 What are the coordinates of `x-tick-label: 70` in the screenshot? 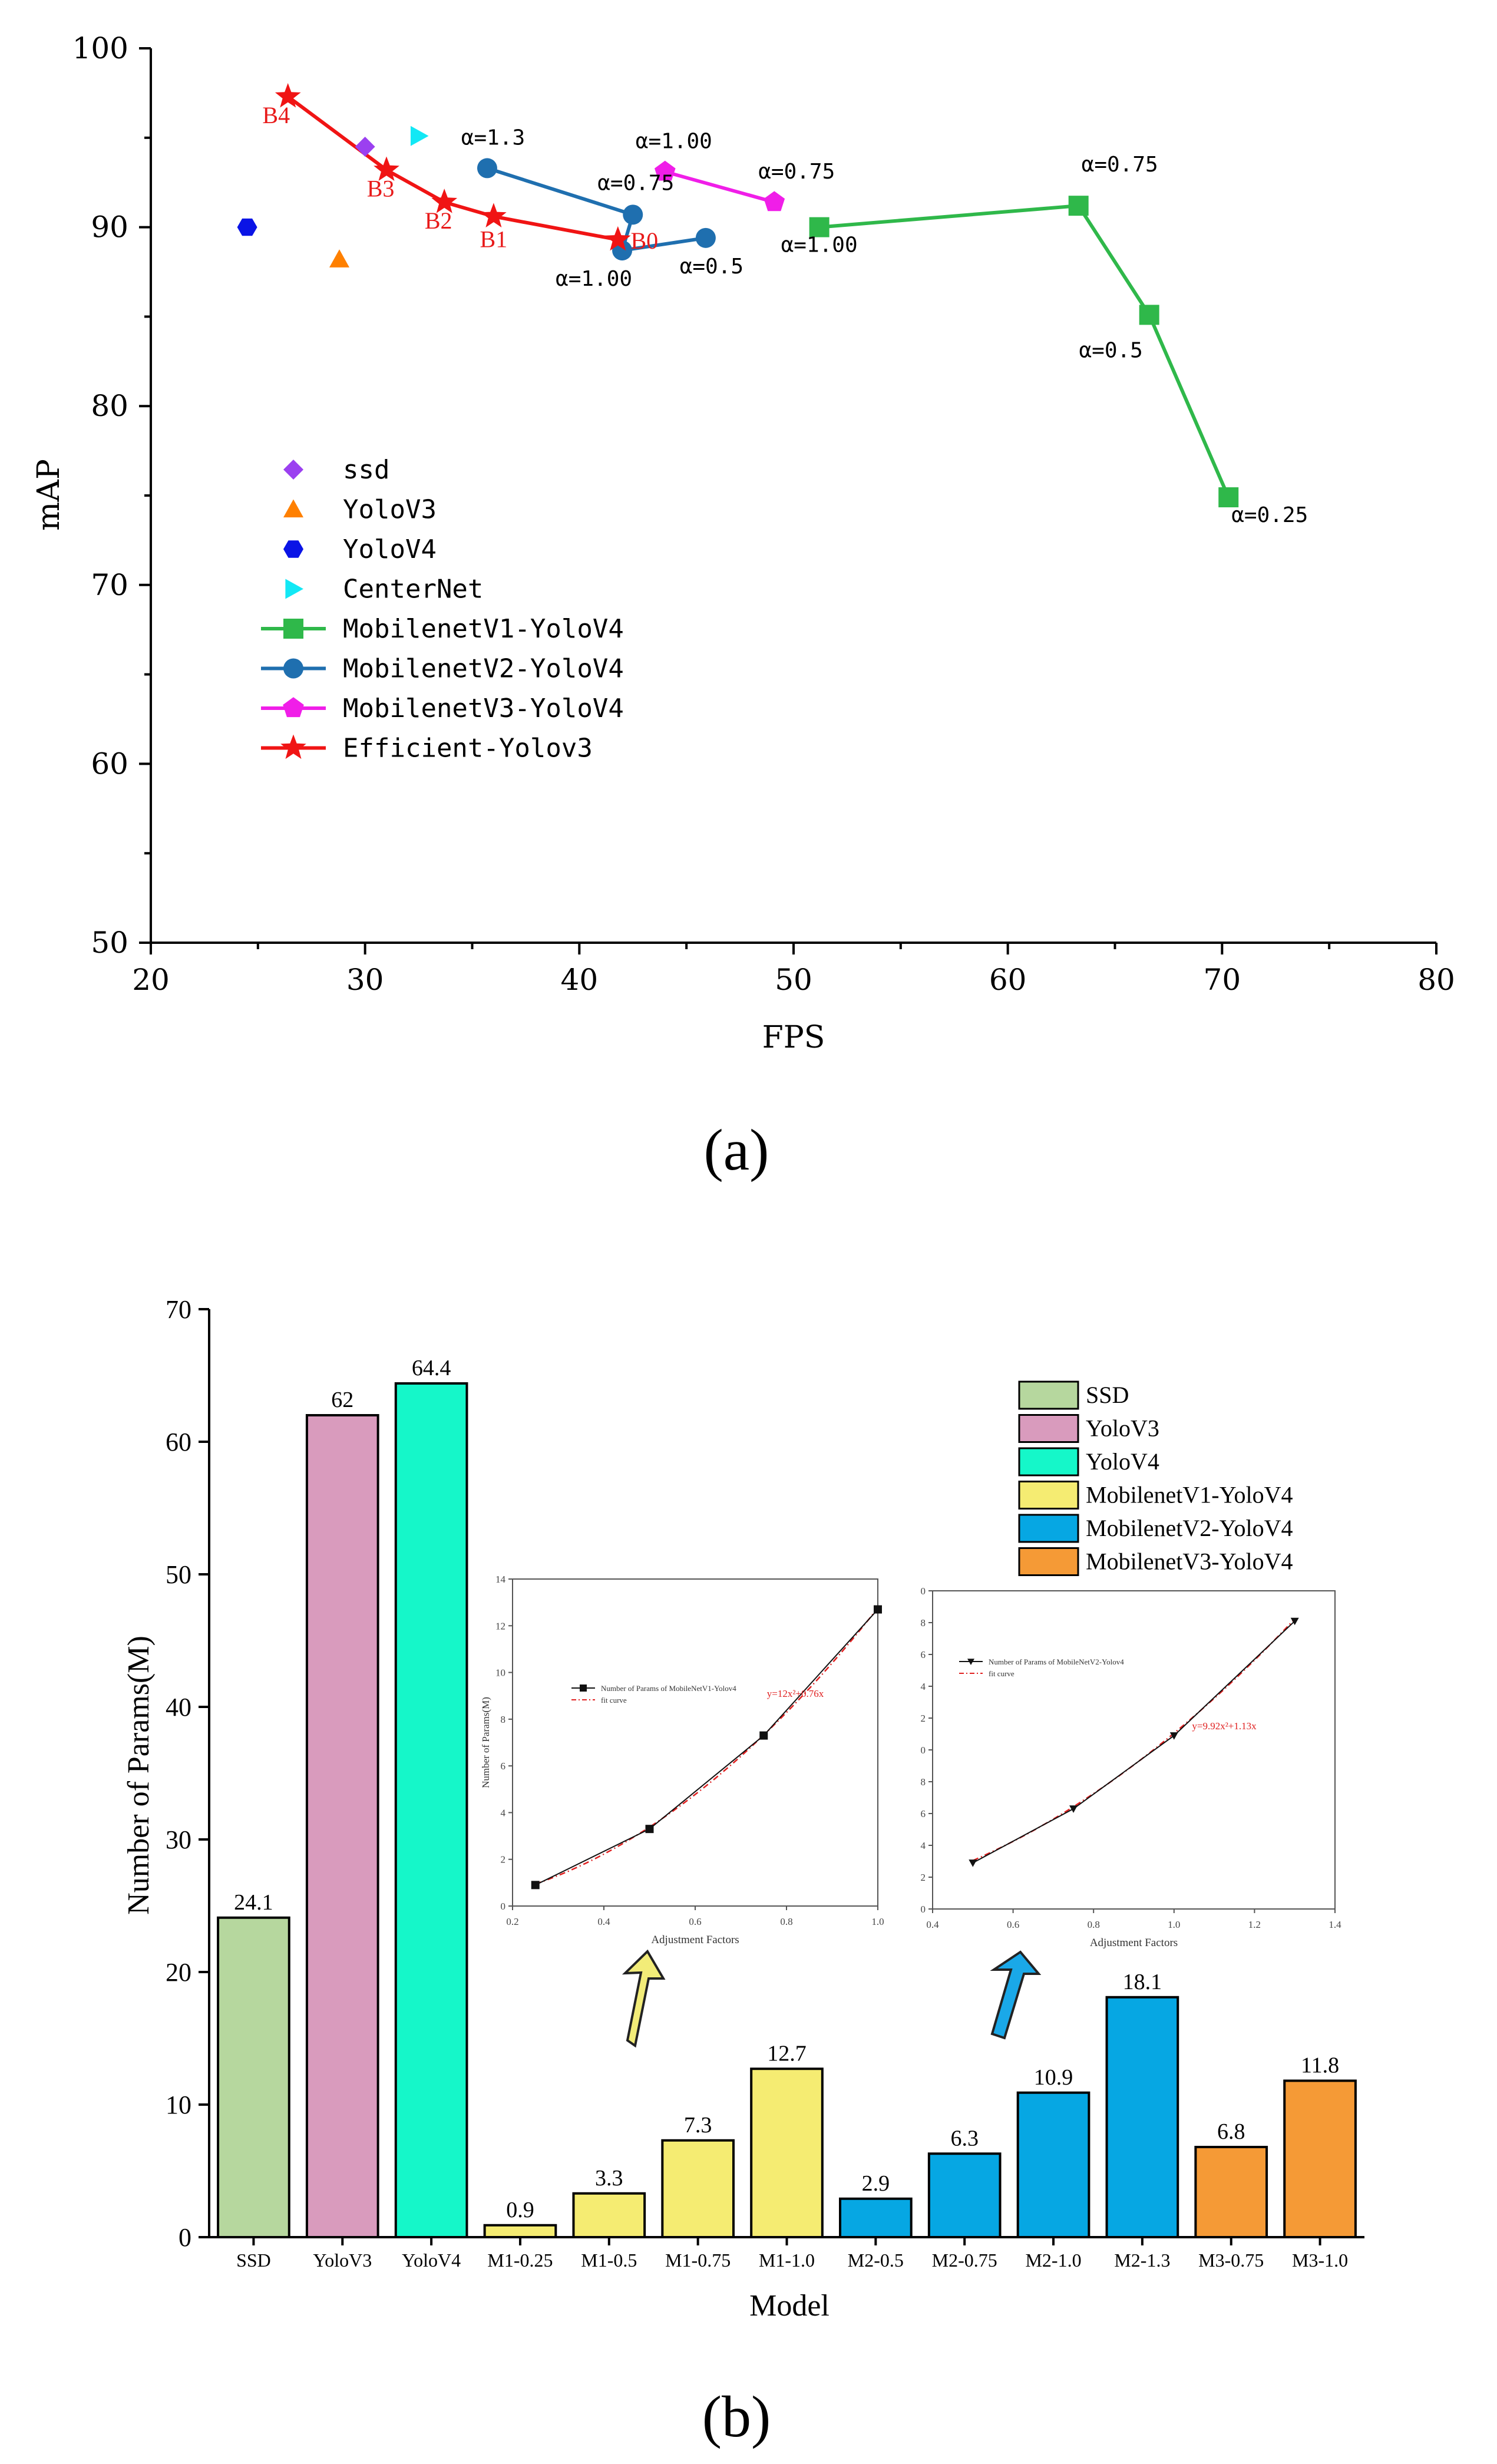 It's located at (1222, 980).